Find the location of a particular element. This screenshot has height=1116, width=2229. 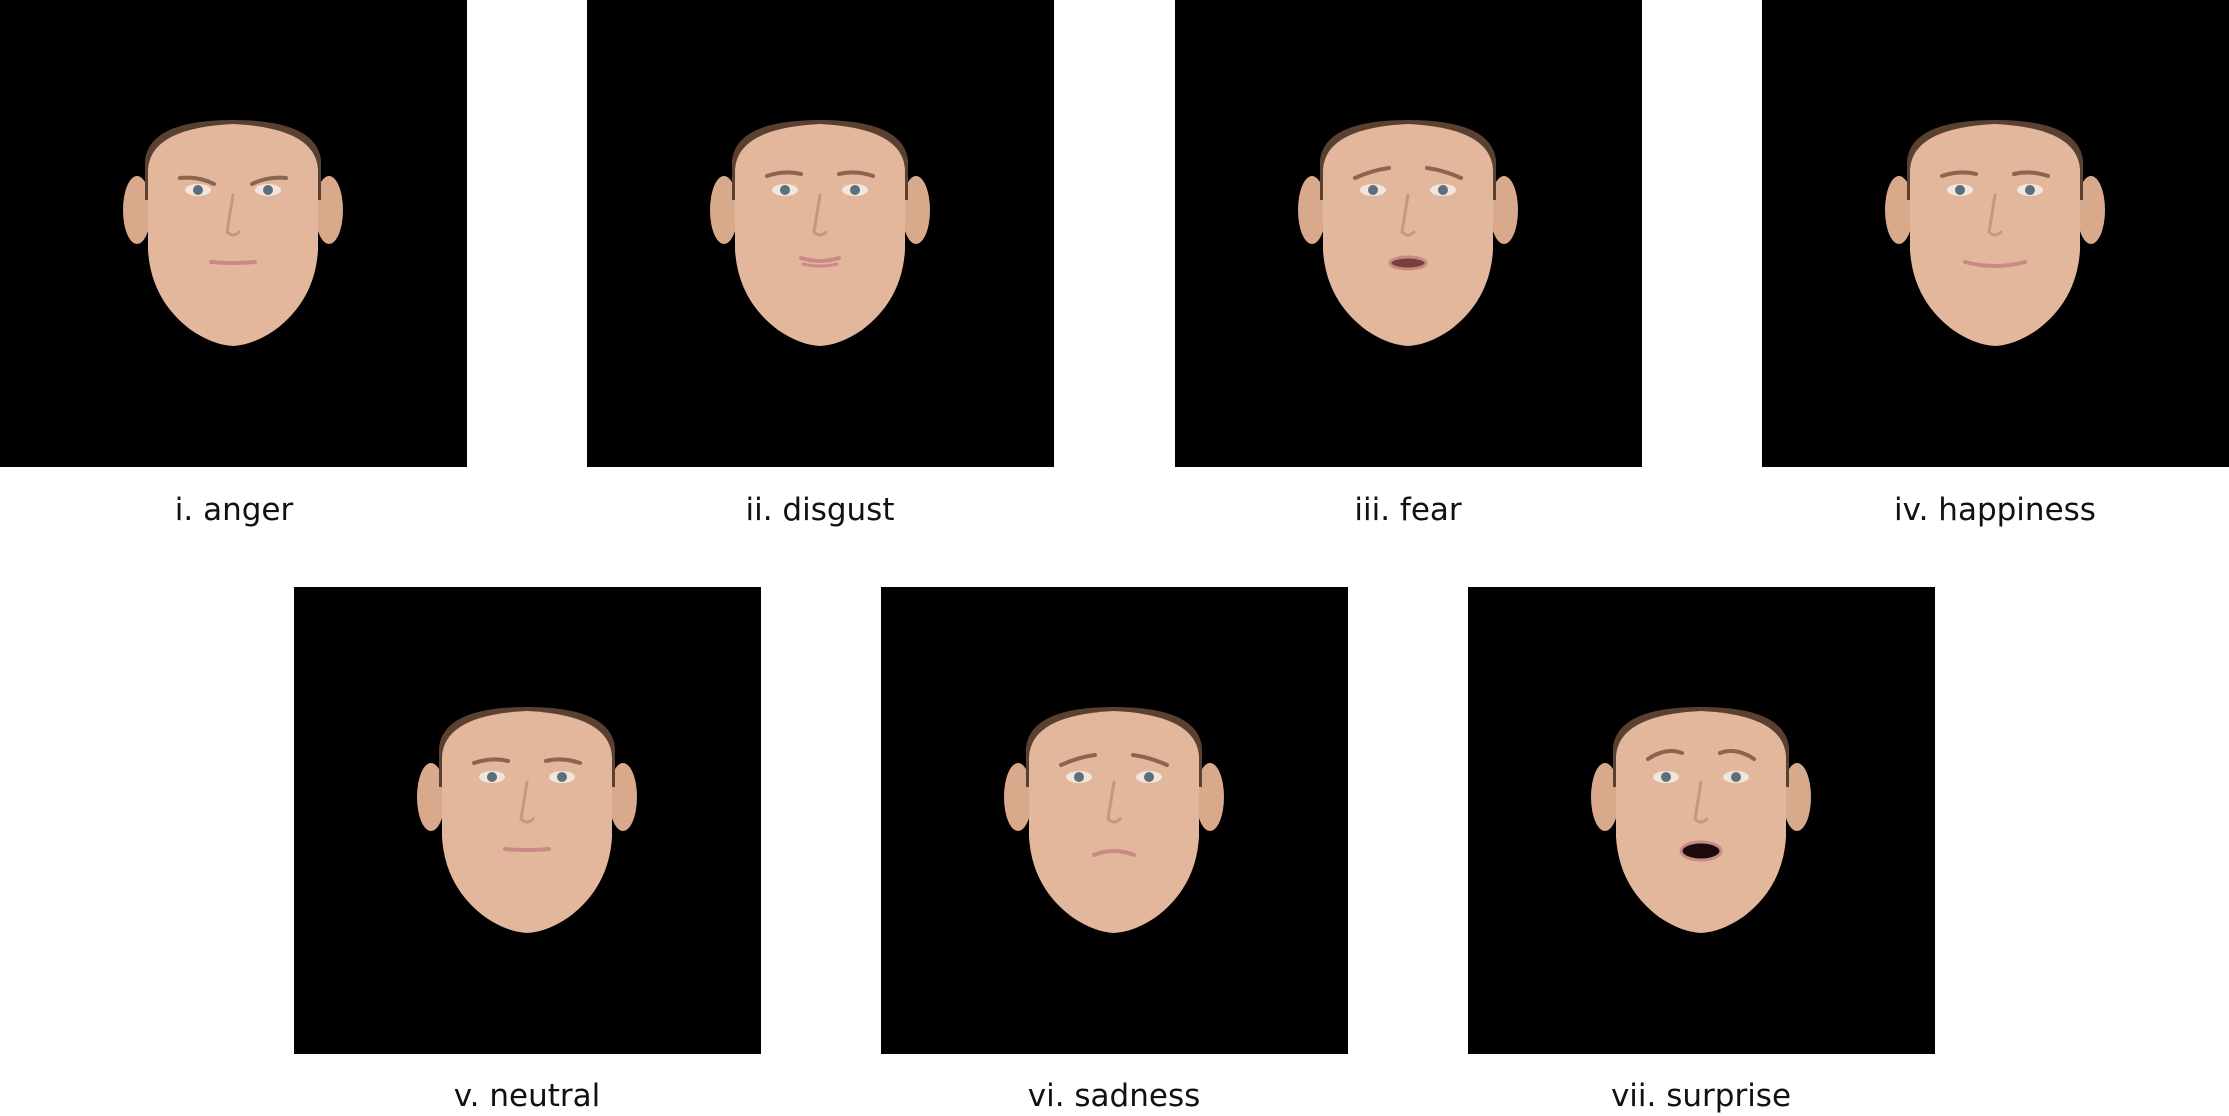

face-panel-disgust is located at coordinates (820, 233).